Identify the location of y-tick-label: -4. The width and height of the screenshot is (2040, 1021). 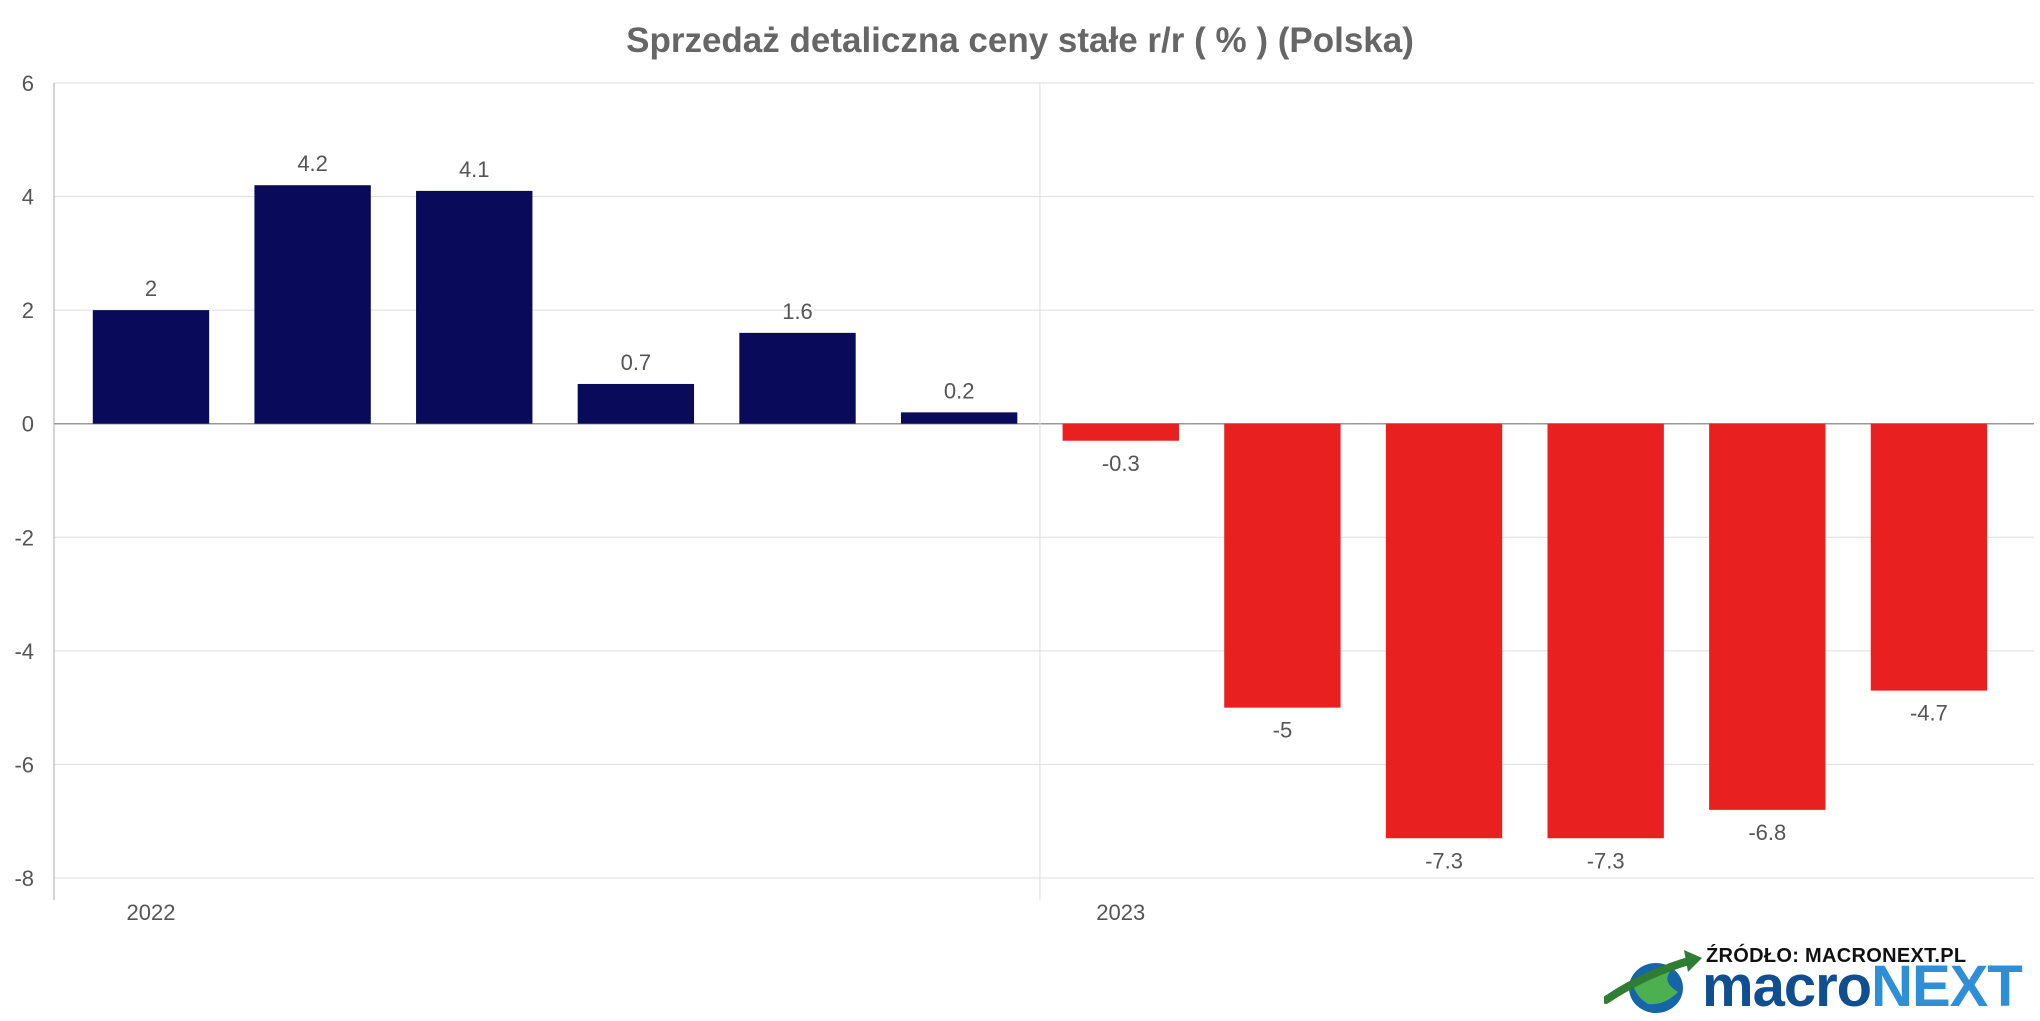
(24, 651).